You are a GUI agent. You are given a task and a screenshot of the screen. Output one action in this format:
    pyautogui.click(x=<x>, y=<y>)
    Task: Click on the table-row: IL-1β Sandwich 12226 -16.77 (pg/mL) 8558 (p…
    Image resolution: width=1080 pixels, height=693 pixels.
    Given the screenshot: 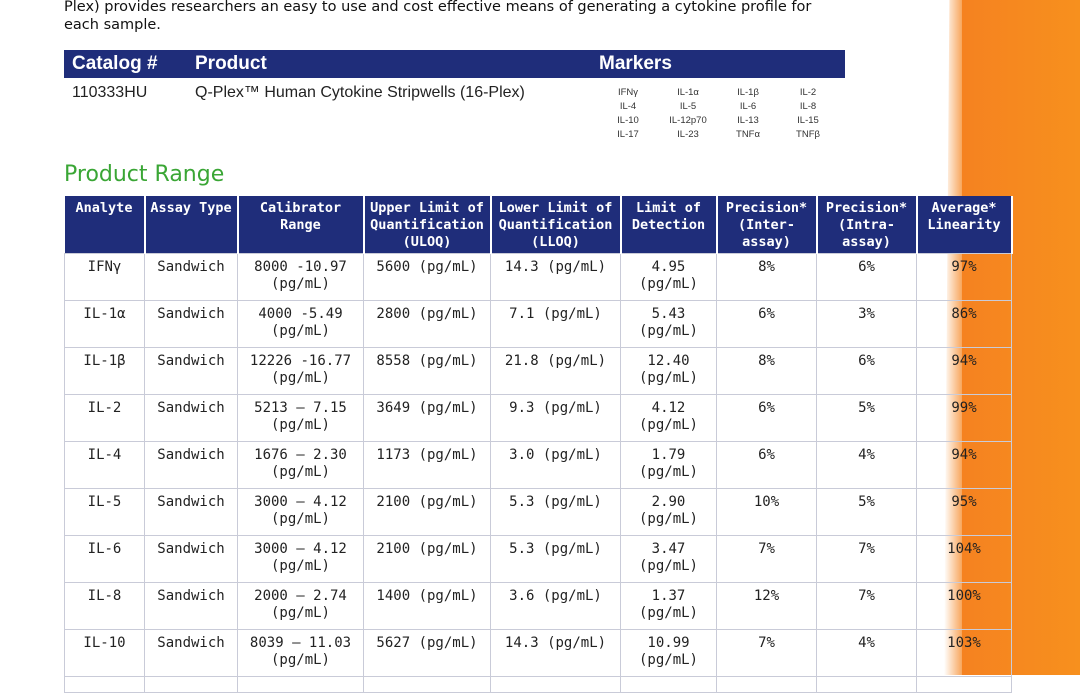 What is the action you would take?
    pyautogui.click(x=538, y=371)
    